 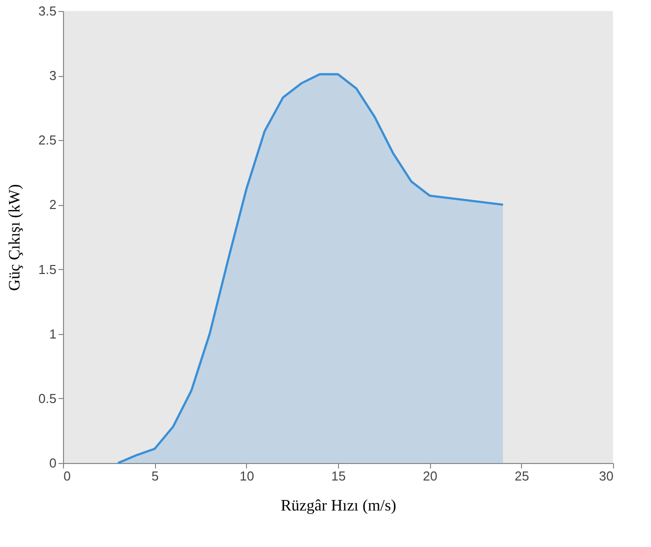 What do you see at coordinates (338, 476) in the screenshot?
I see `x-tick-label: 15` at bounding box center [338, 476].